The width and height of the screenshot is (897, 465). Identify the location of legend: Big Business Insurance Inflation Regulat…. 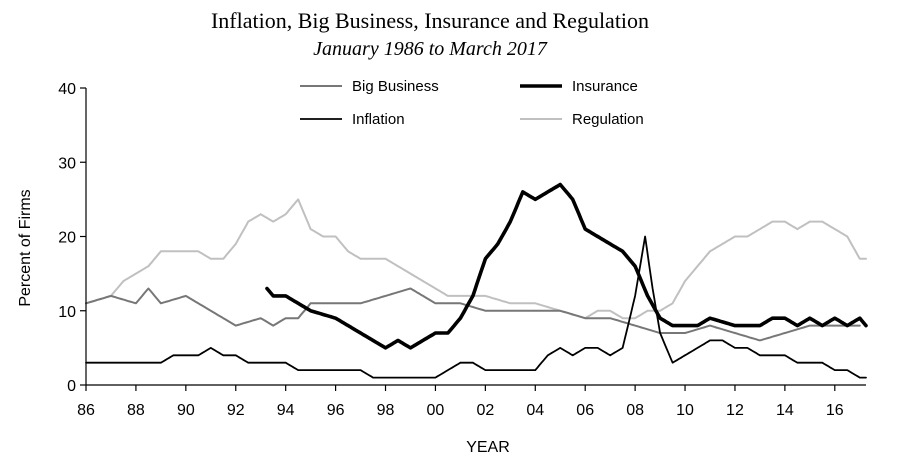
(472, 103).